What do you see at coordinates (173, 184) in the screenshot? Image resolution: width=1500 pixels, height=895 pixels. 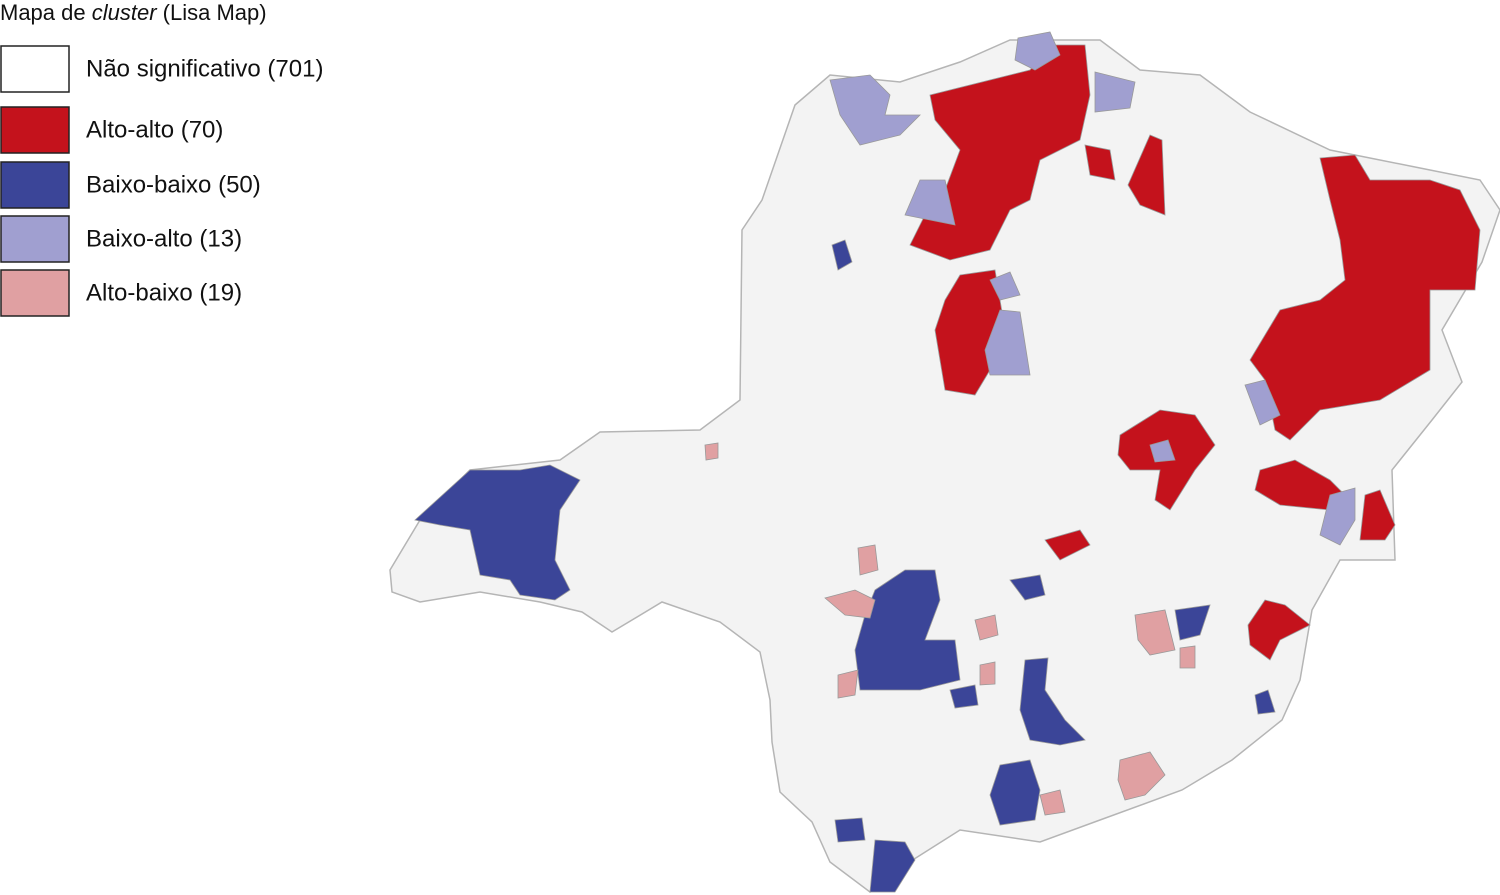 I see `legend-label: Baixo-baixo (50)` at bounding box center [173, 184].